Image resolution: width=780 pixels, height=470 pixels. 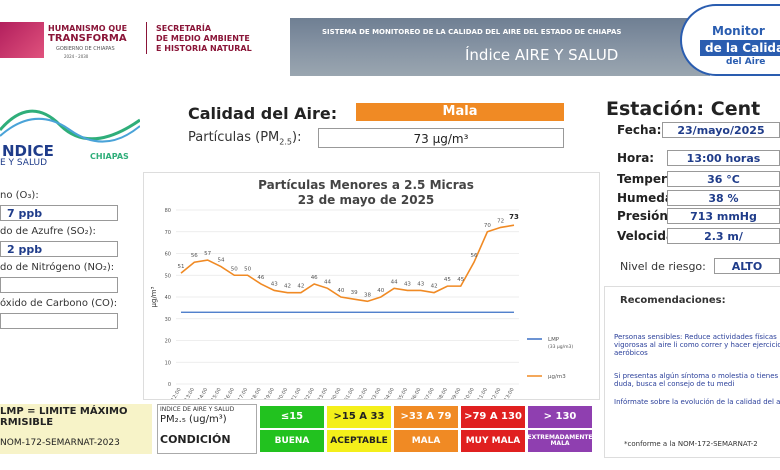 I want to click on x-tick-label: 03:00, so click(x=376, y=393).